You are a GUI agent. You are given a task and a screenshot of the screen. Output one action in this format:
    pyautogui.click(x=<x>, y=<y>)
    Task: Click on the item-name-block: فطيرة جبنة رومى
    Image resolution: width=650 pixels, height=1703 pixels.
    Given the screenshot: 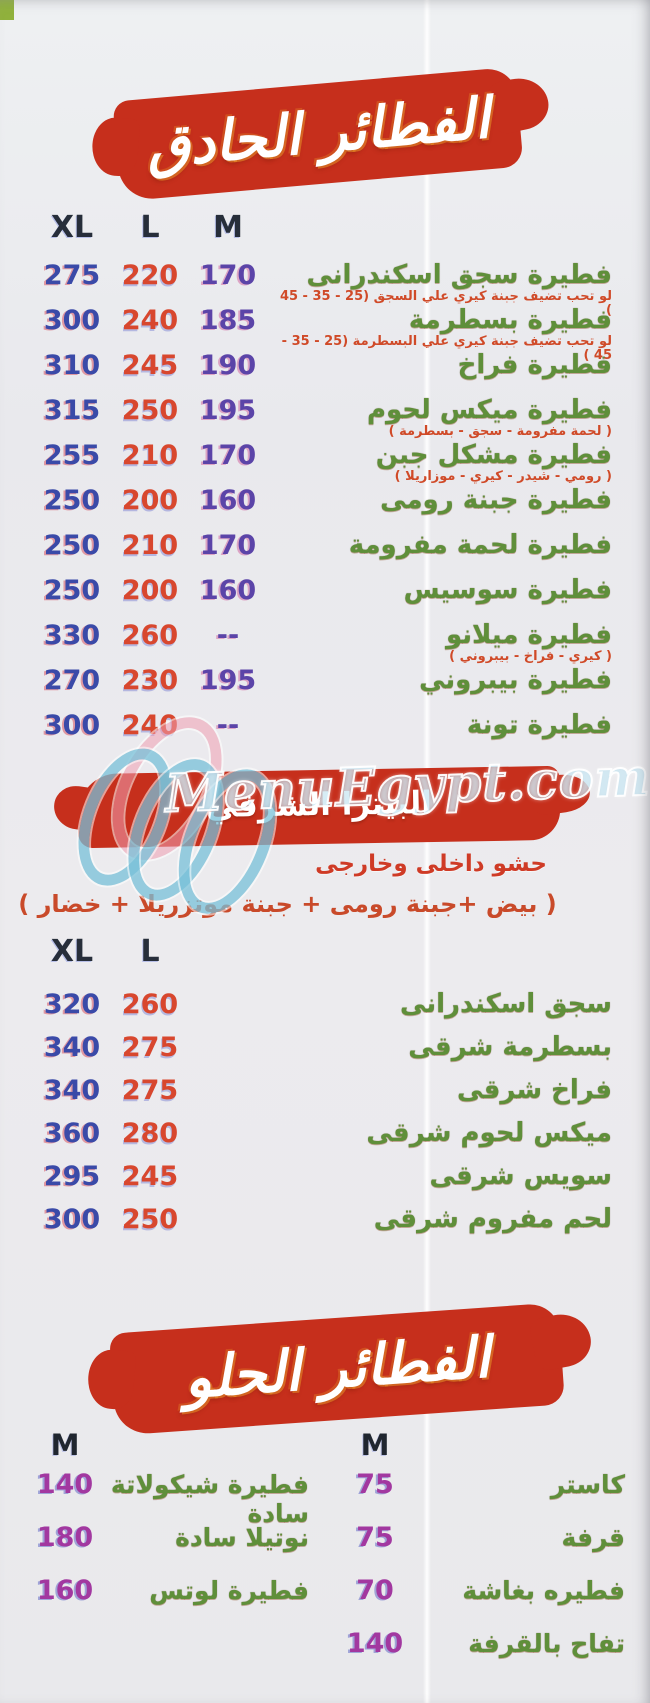 What is the action you would take?
    pyautogui.click(x=458, y=500)
    